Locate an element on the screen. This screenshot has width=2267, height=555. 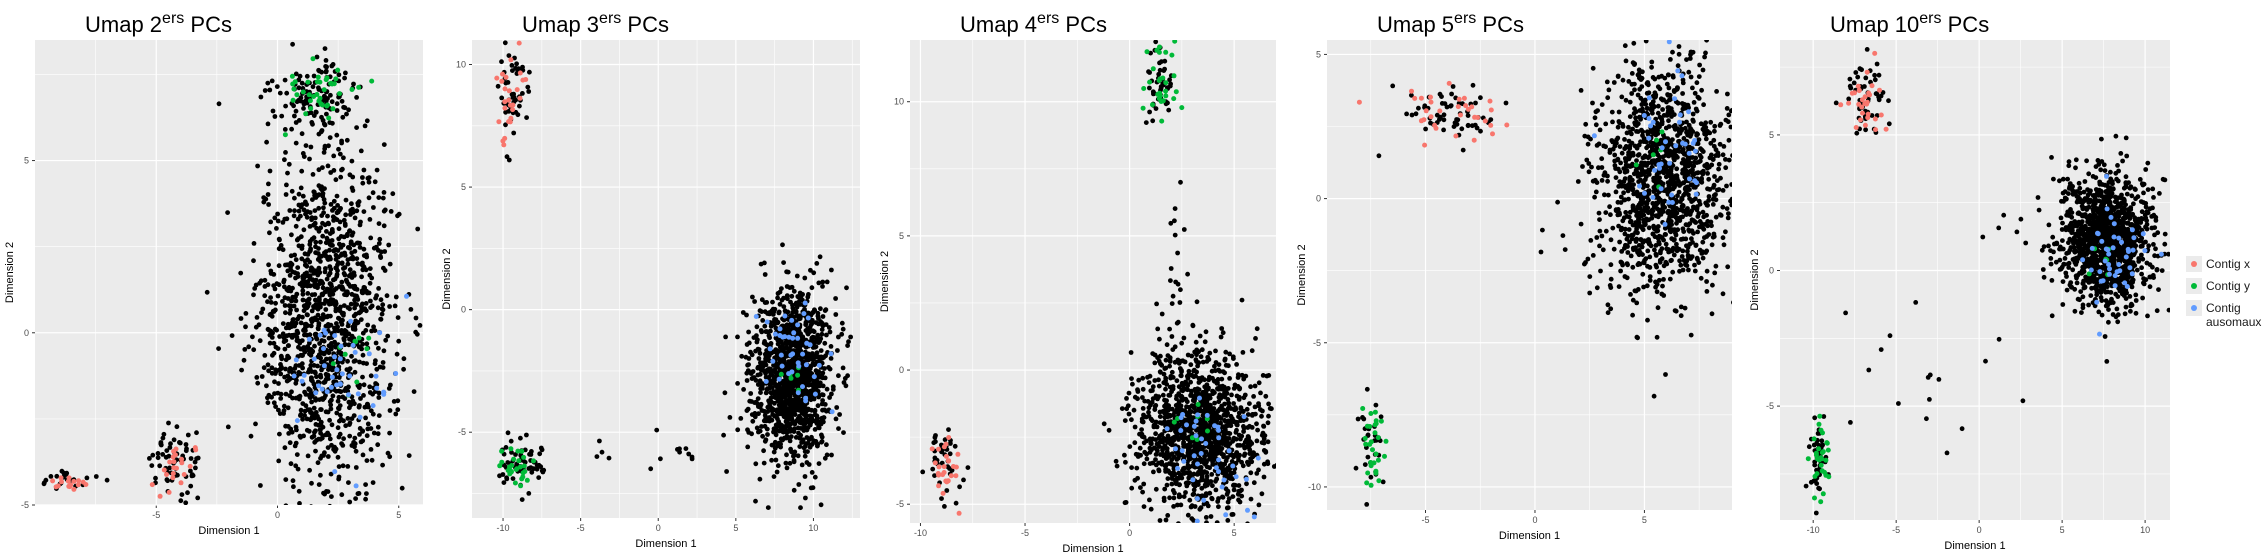
point-contig-x is located at coordinates (74, 481).